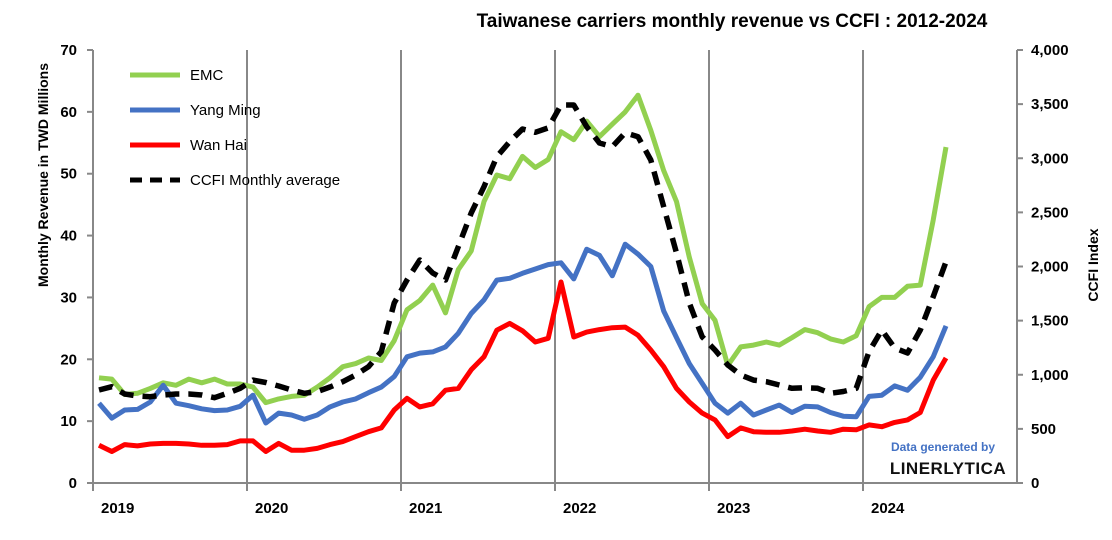 This screenshot has width=1112, height=540. Describe the element at coordinates (733, 508) in the screenshot. I see `x-tick-label: 2023` at that location.